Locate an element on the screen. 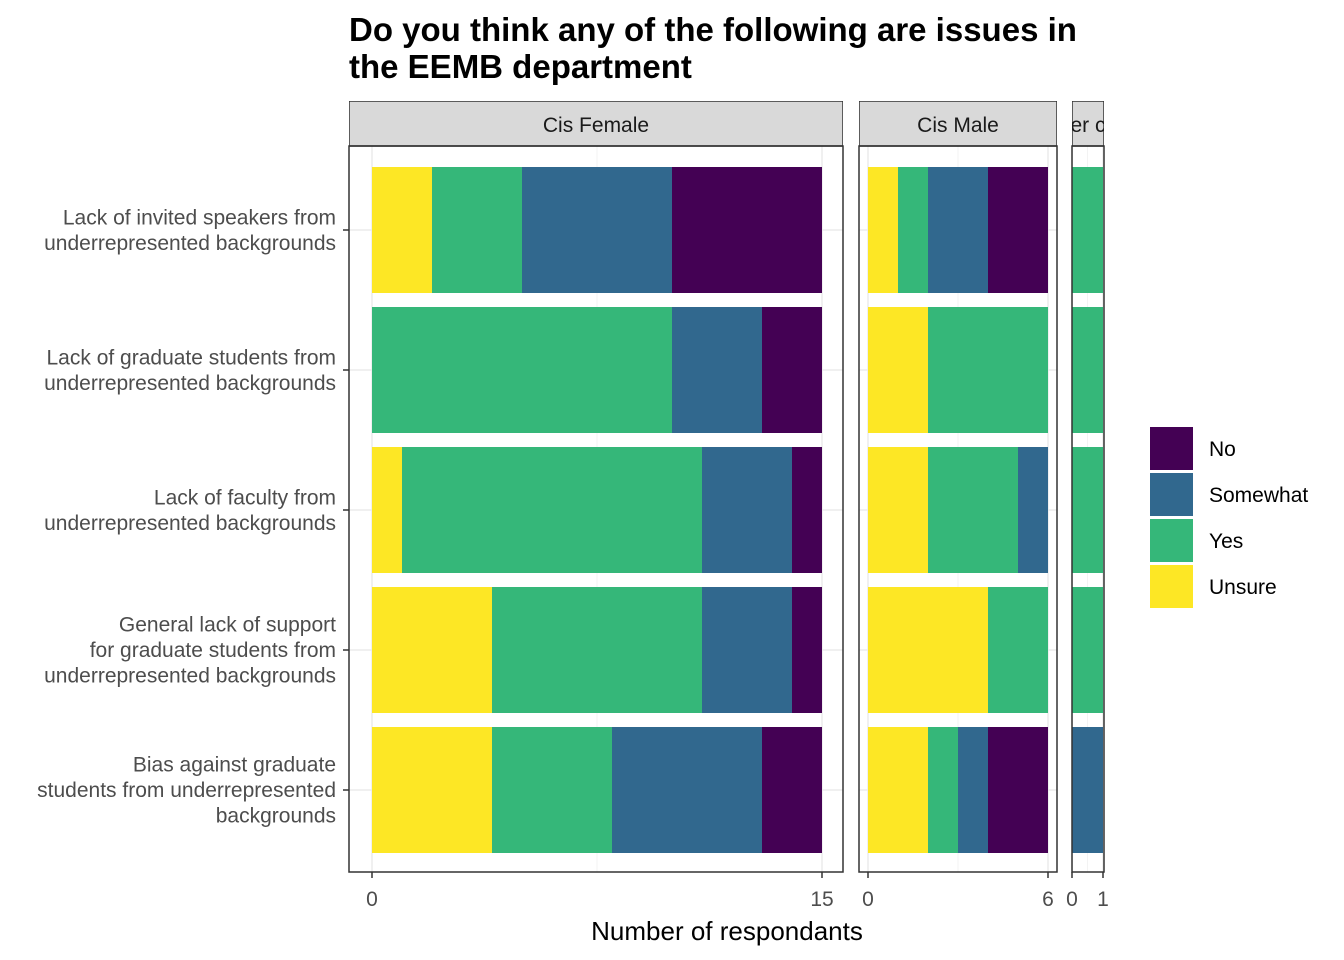 Image resolution: width=1344 pixels, height=960 pixels. legend: No Somewhat Yes Unsure is located at coordinates (1229, 517).